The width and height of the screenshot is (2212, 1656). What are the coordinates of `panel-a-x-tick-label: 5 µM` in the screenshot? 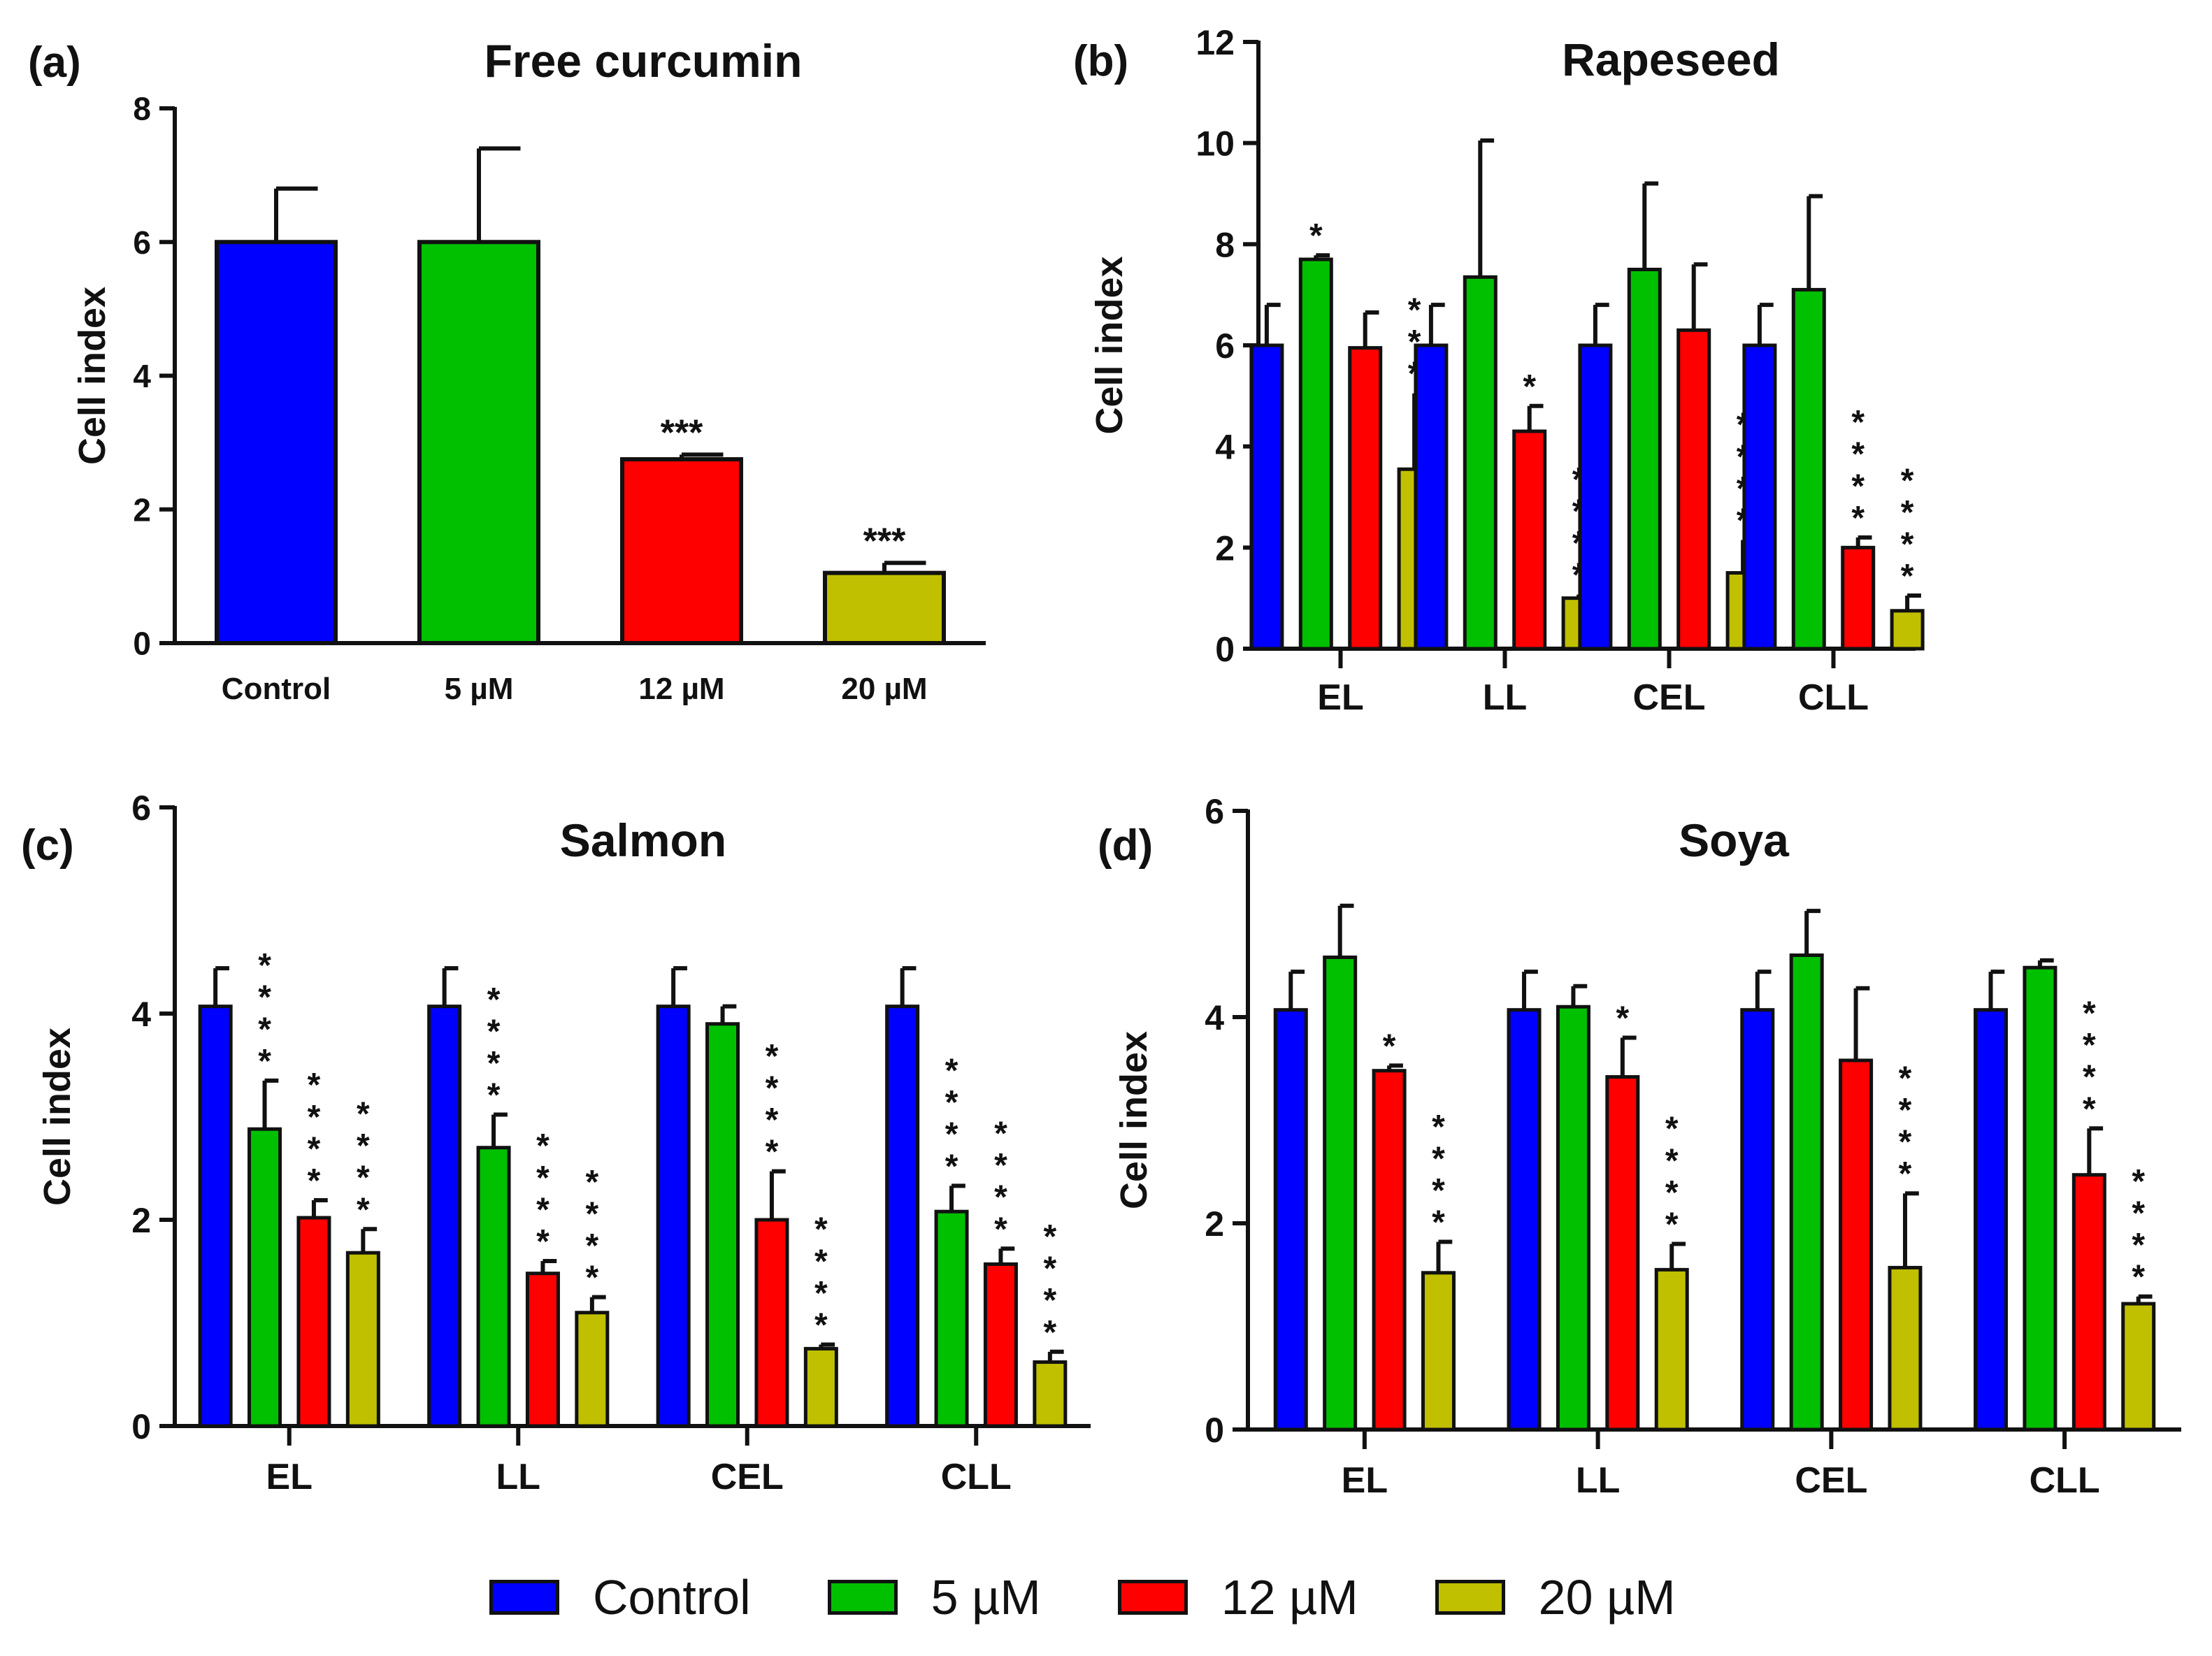 It's located at (479, 689).